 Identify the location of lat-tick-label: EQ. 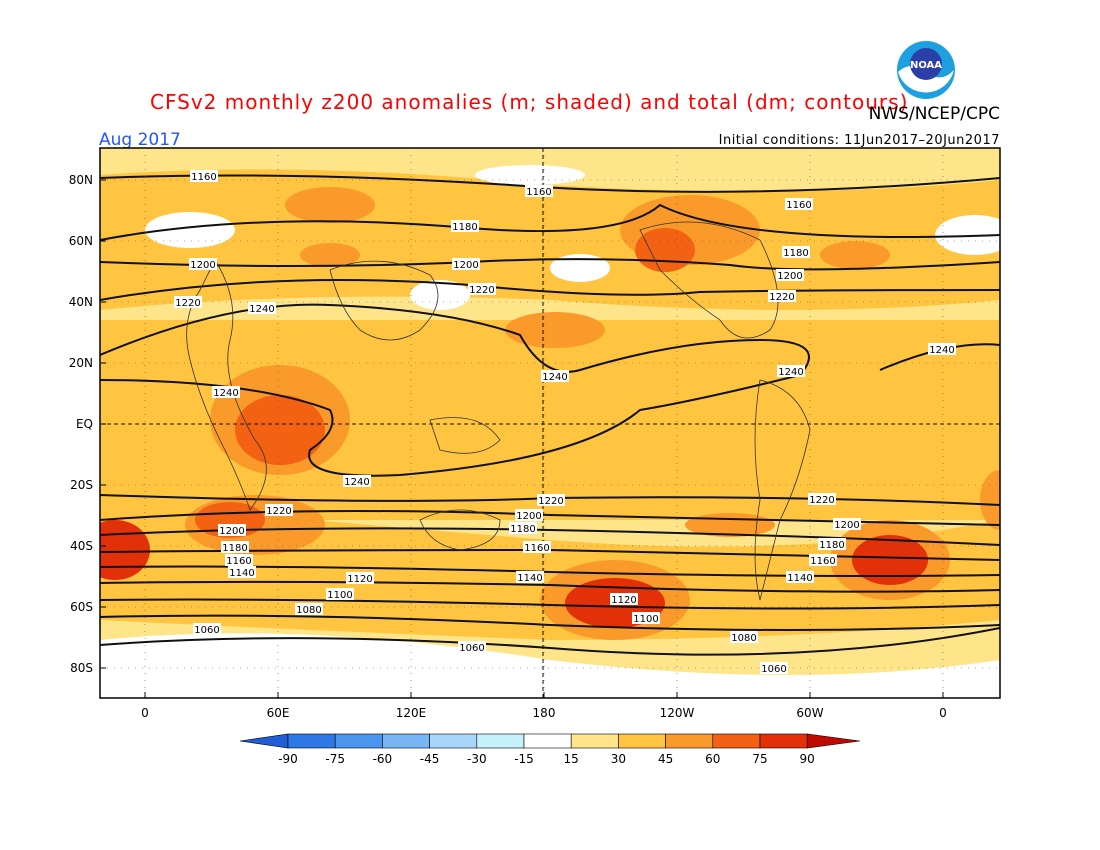
(84, 424).